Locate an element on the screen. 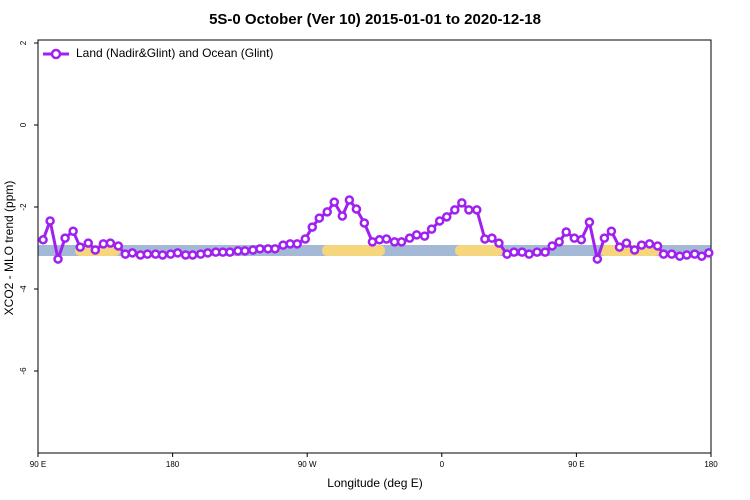 The height and width of the screenshot is (500, 750). y-tick-label: 0 is located at coordinates (23, 124).